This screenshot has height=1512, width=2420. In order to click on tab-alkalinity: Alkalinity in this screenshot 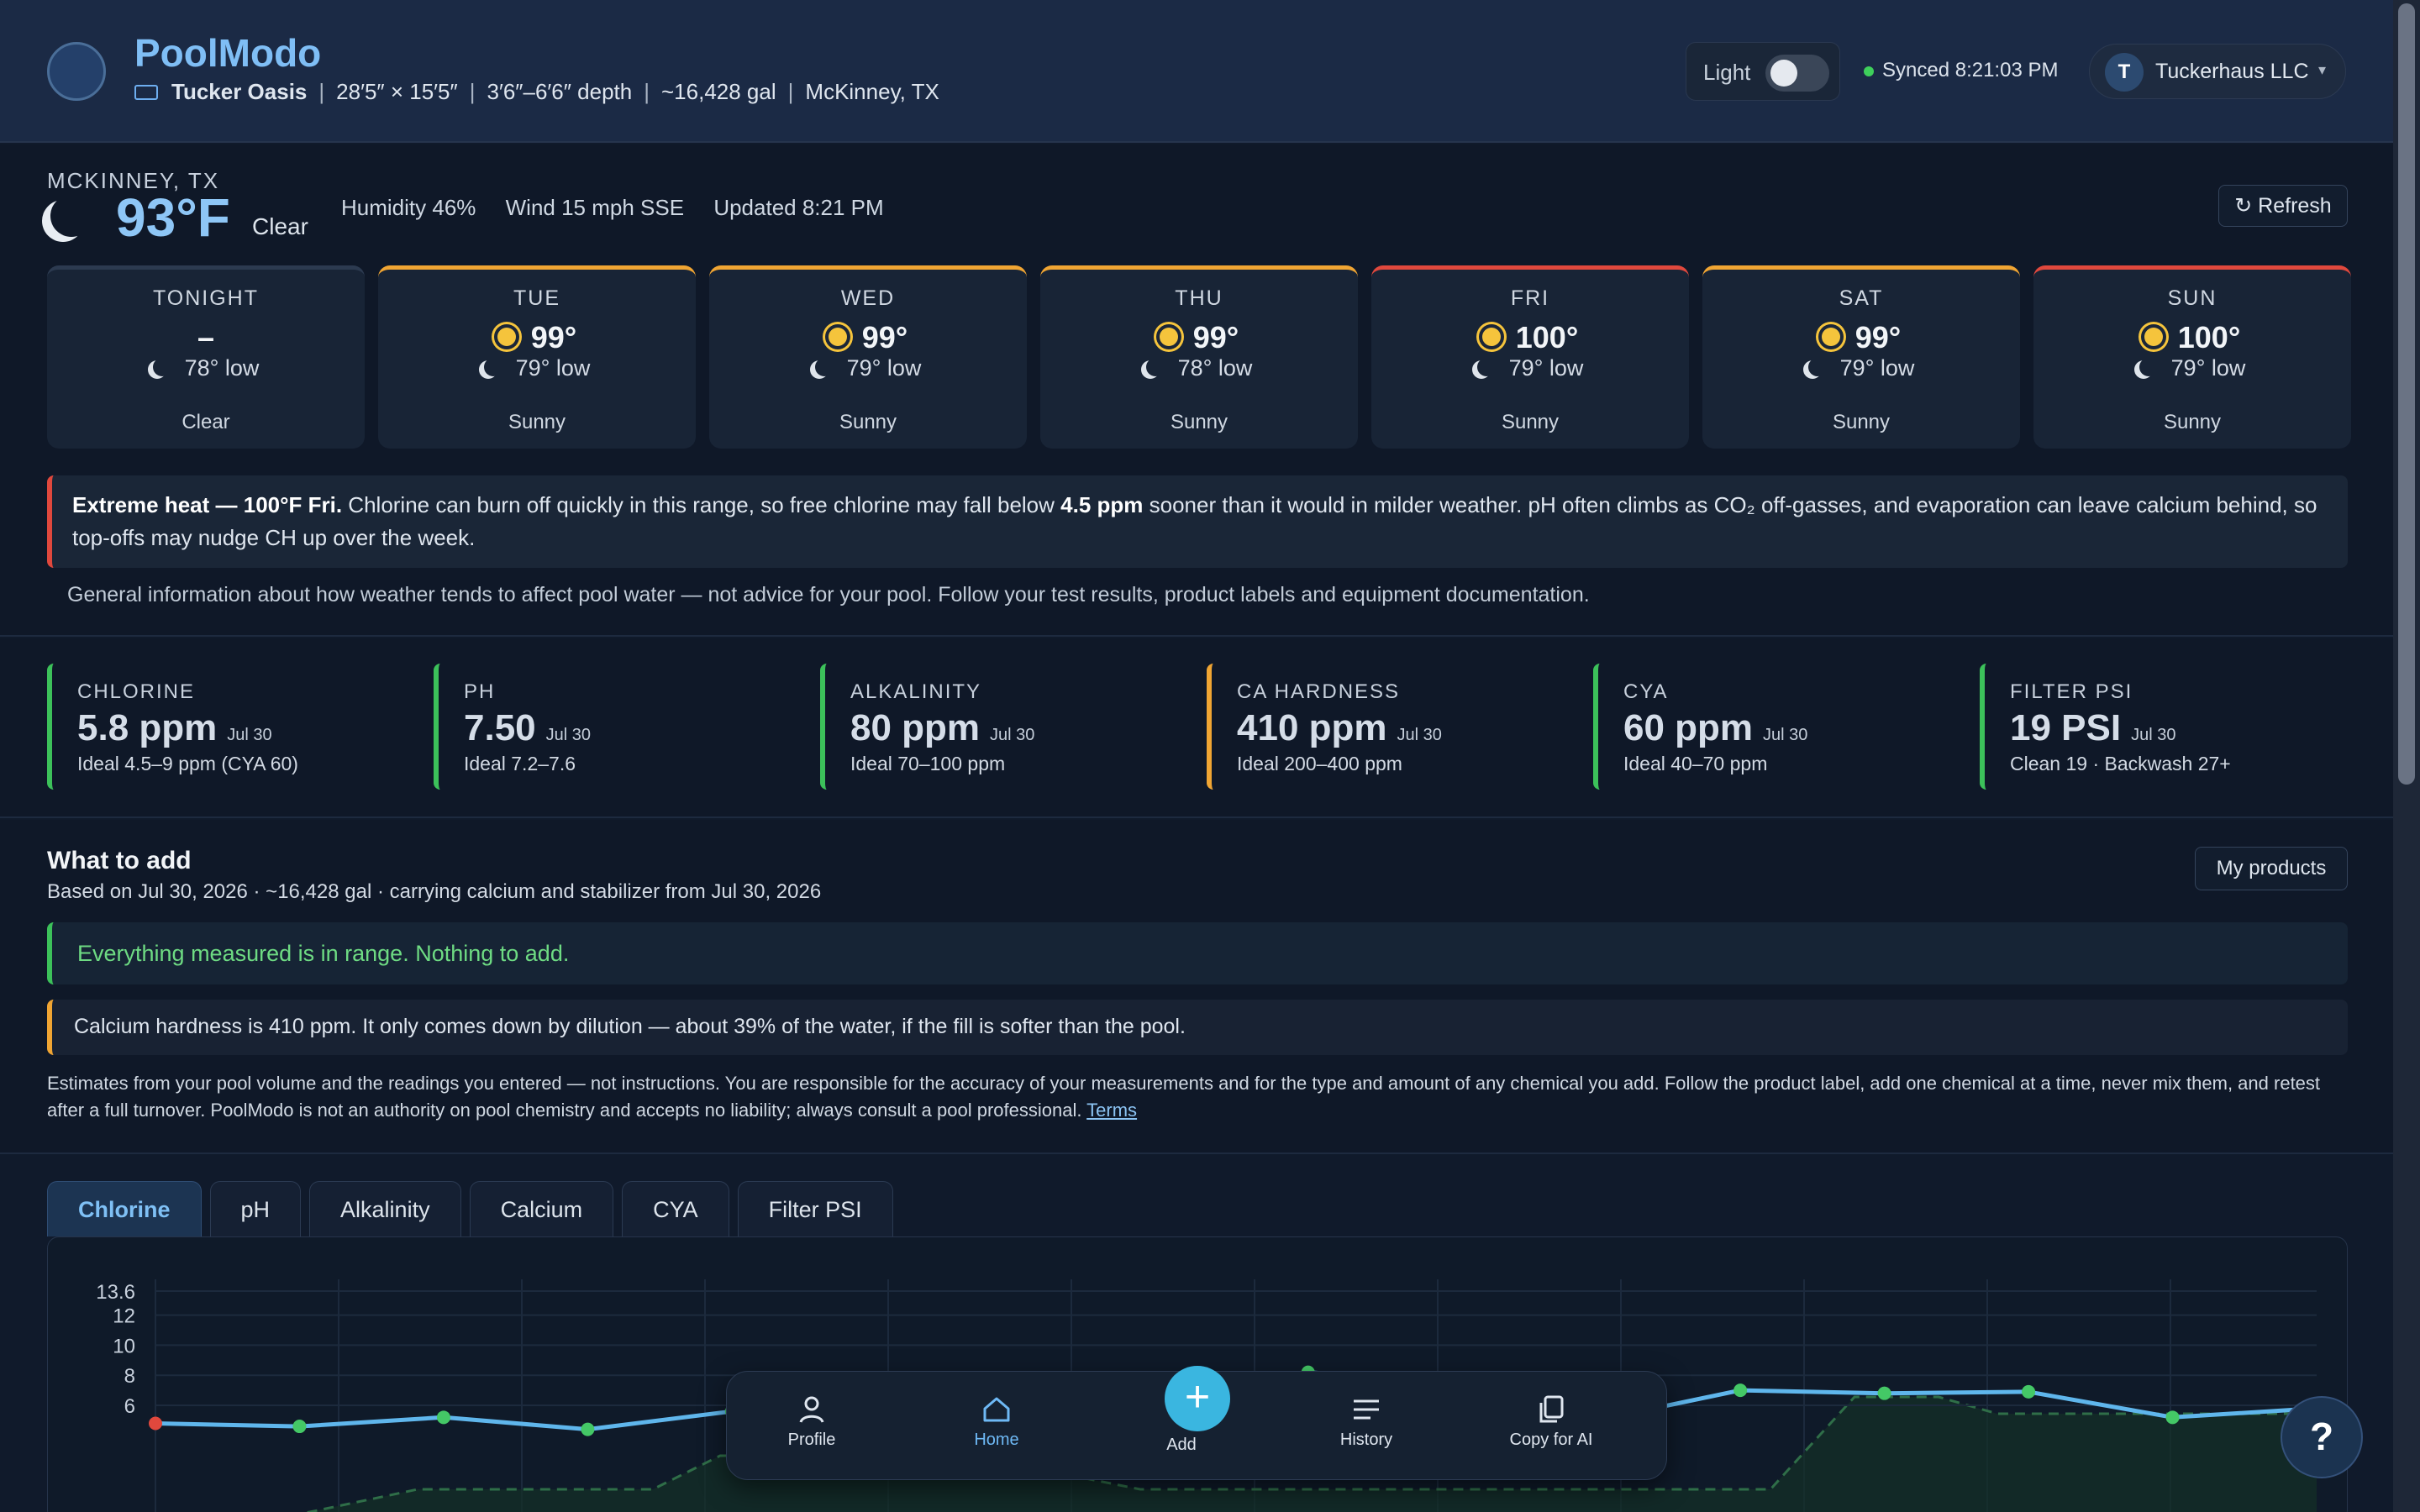, I will do `click(385, 1208)`.